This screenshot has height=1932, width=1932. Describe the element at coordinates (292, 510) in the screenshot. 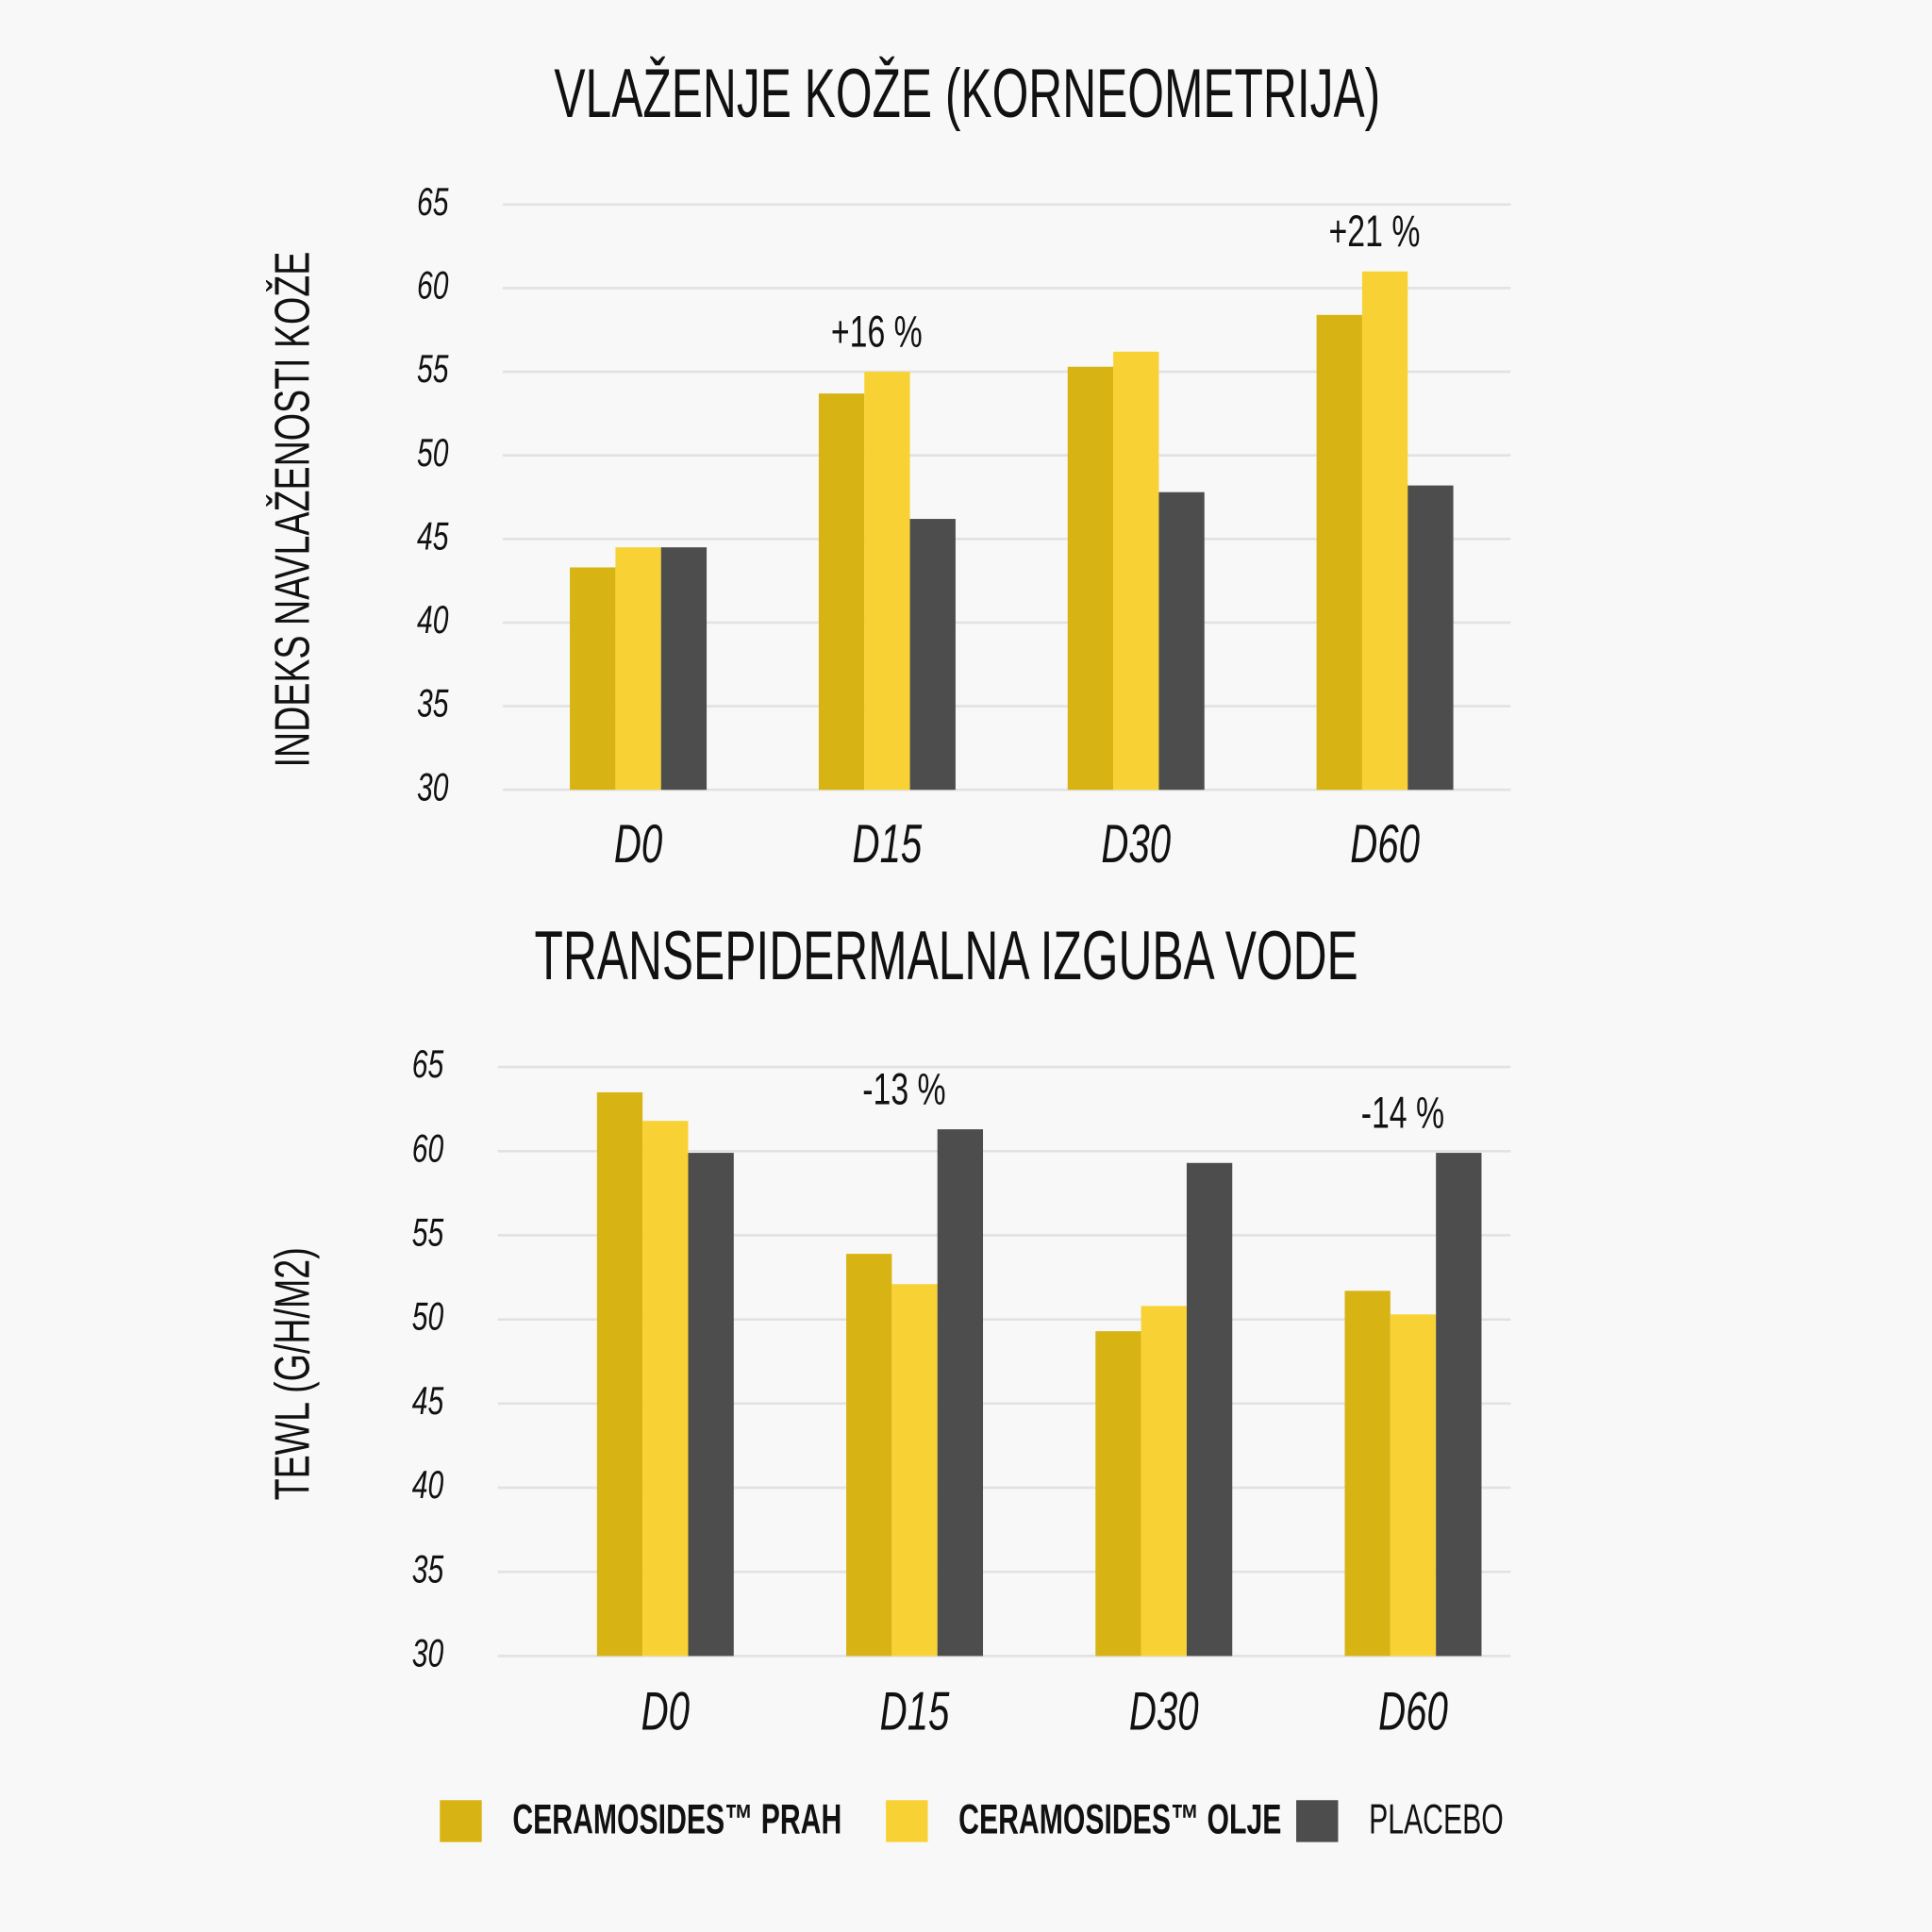

I see `y-axis-label: INDEKS NAVLAŽENOSTI KOŽE` at that location.